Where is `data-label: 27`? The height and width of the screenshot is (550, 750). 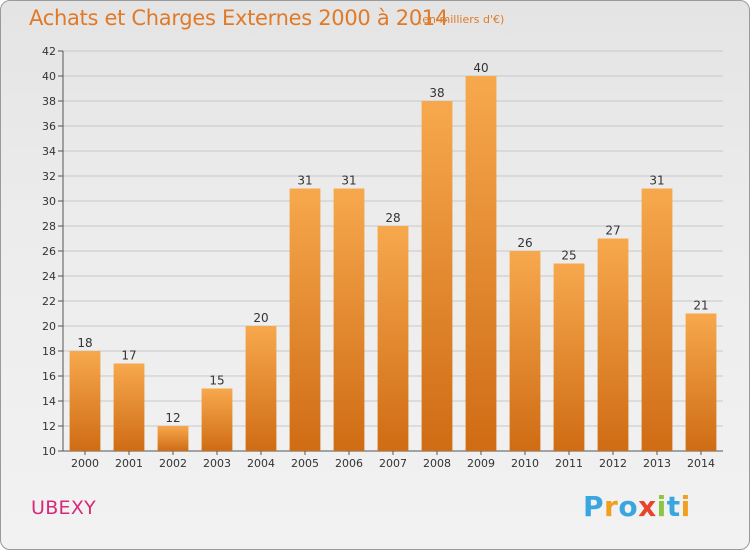 data-label: 27 is located at coordinates (612, 231).